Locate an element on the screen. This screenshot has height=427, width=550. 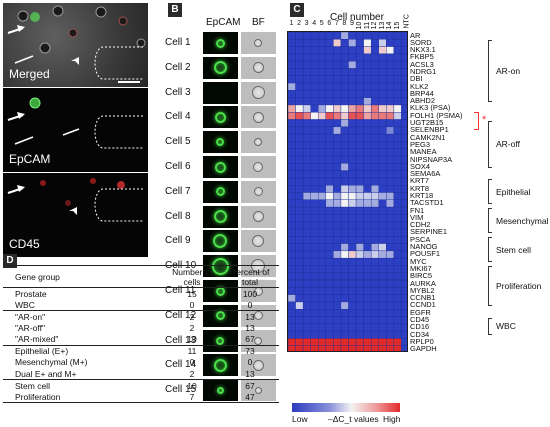
group-bracket is located at coordinates (490, 250).